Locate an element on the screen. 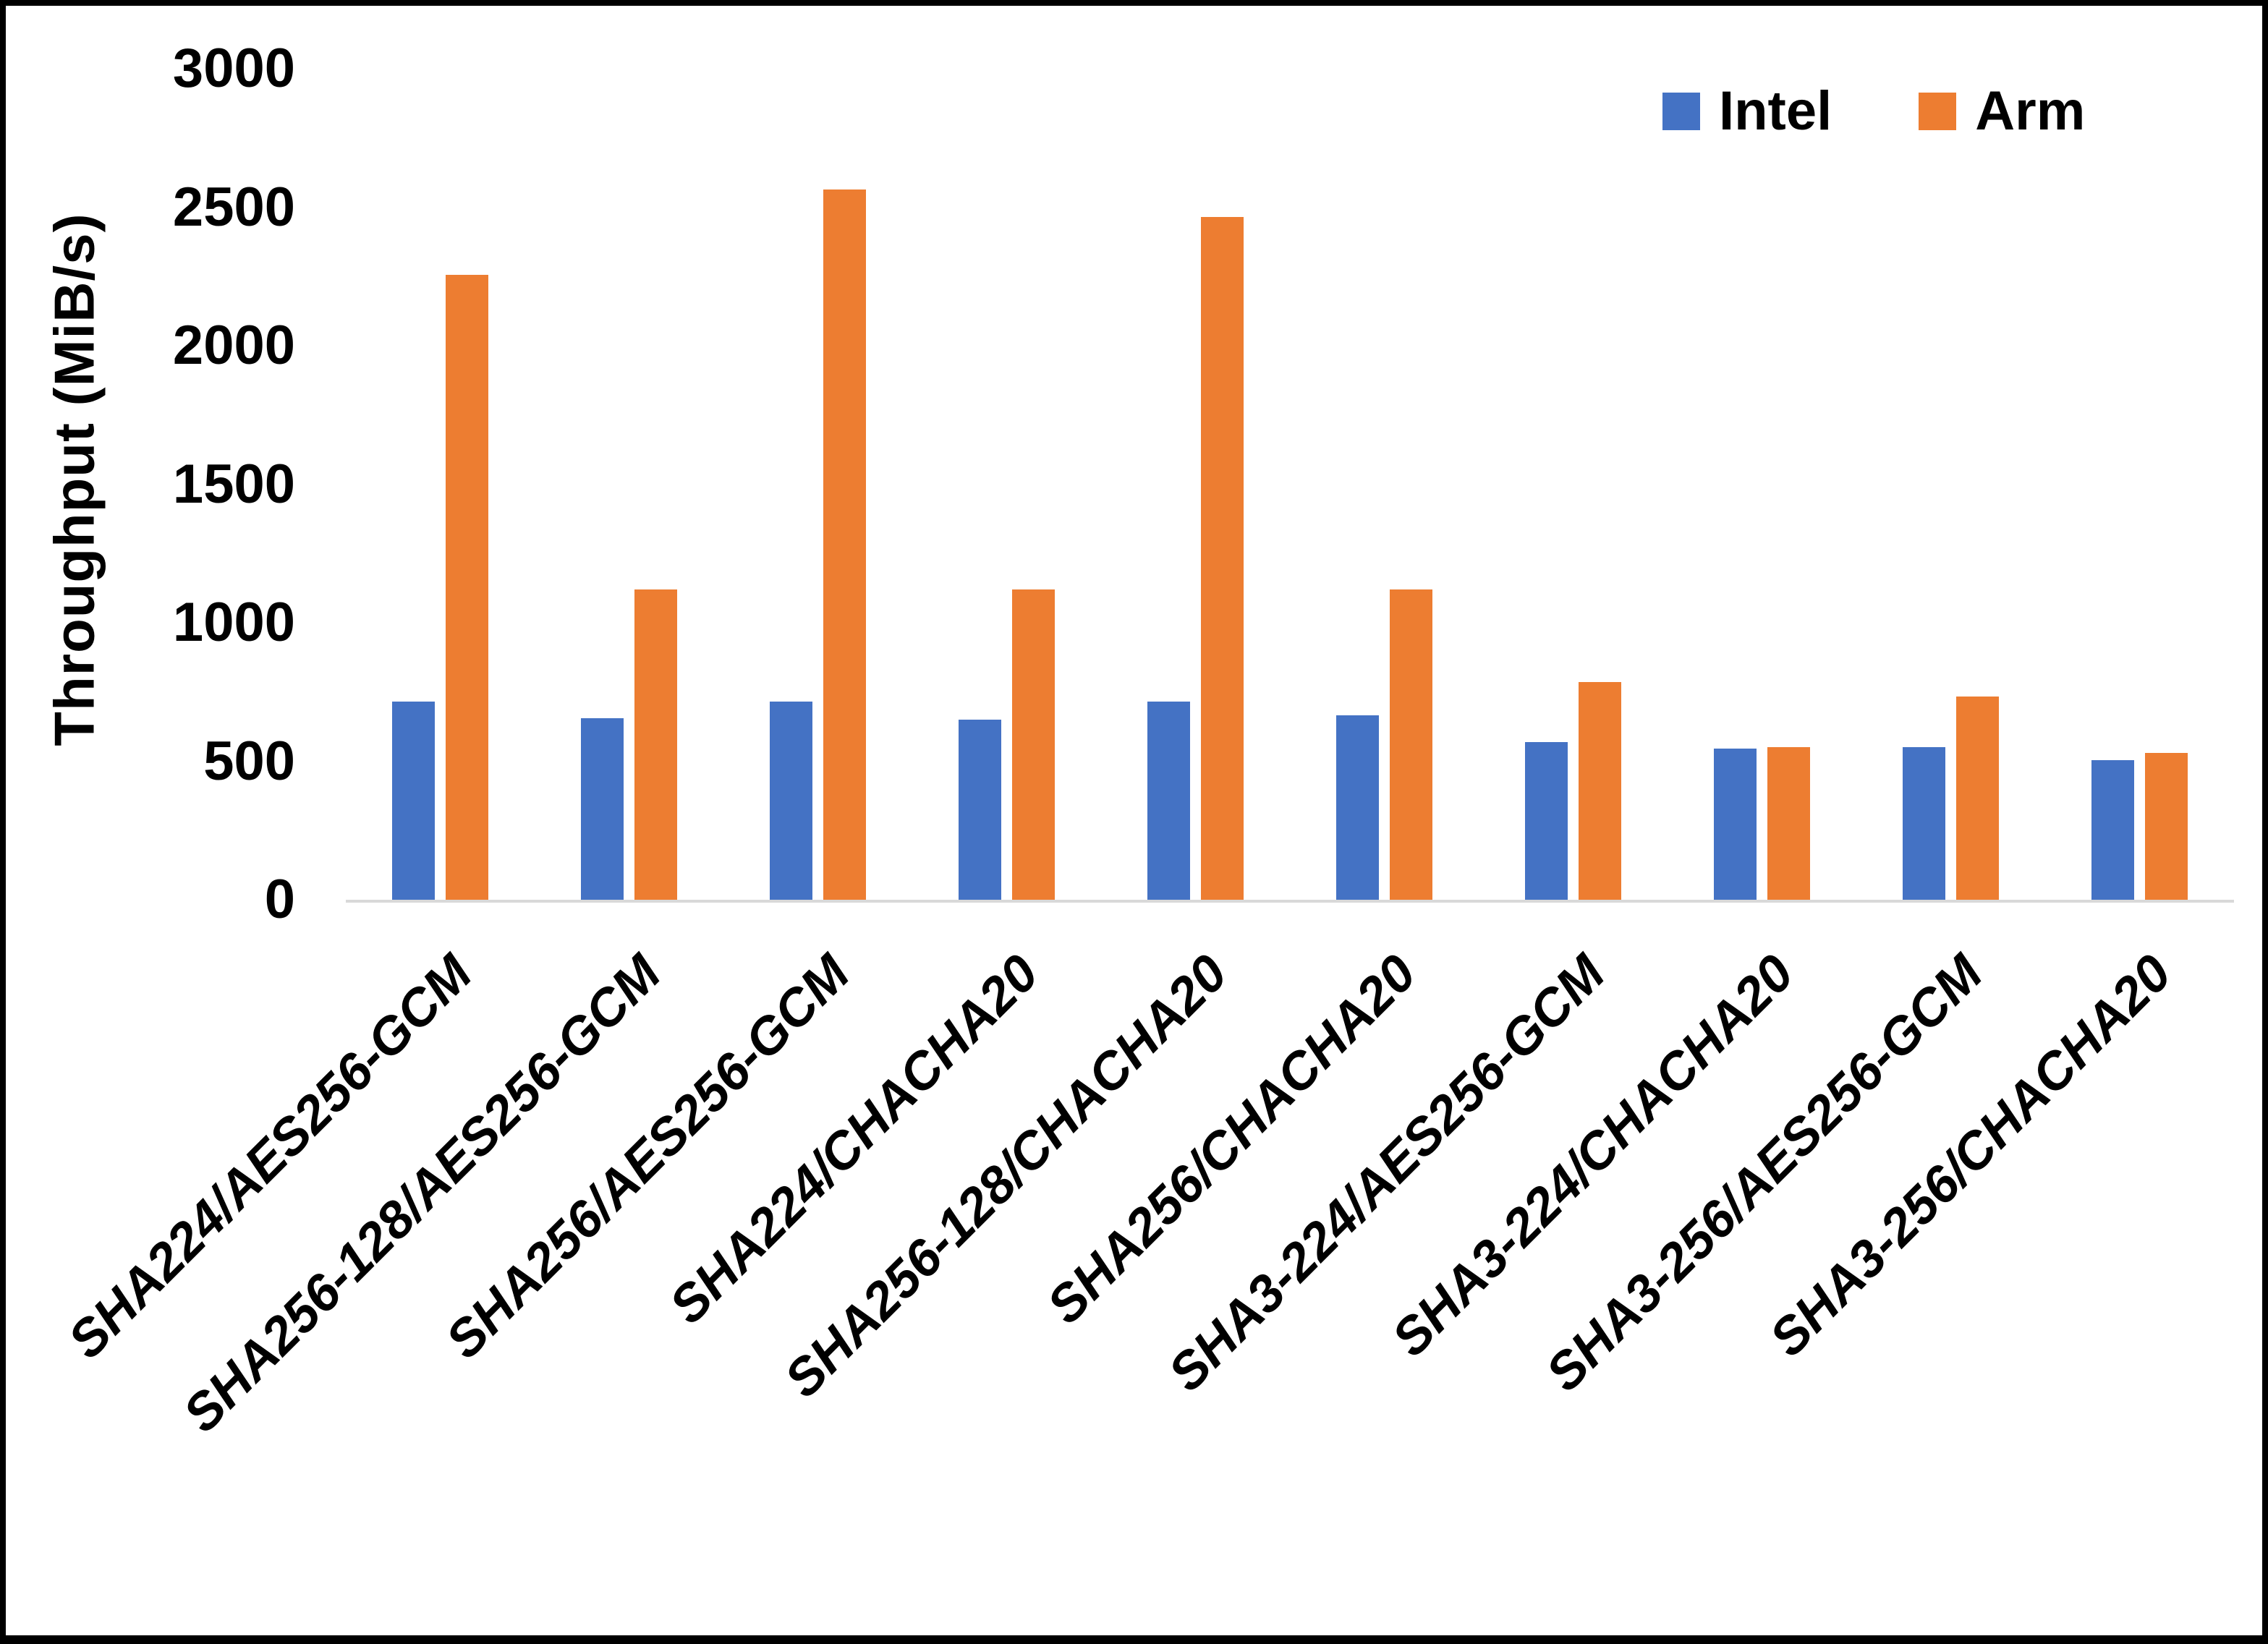 This screenshot has width=2268, height=1644. legend-label: Arm is located at coordinates (2030, 111).